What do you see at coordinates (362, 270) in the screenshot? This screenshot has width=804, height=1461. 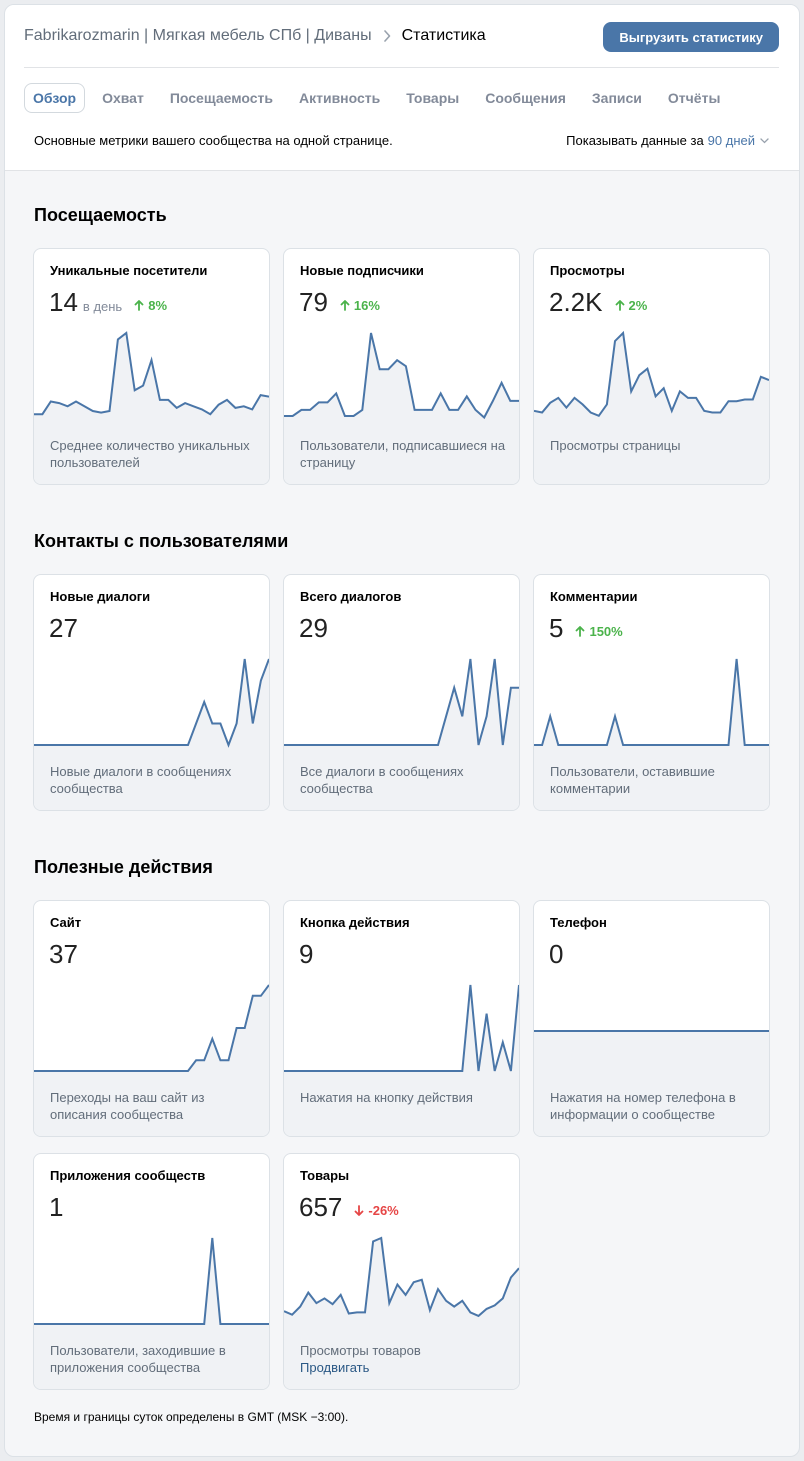 I see `card-title: Новые подписчики` at bounding box center [362, 270].